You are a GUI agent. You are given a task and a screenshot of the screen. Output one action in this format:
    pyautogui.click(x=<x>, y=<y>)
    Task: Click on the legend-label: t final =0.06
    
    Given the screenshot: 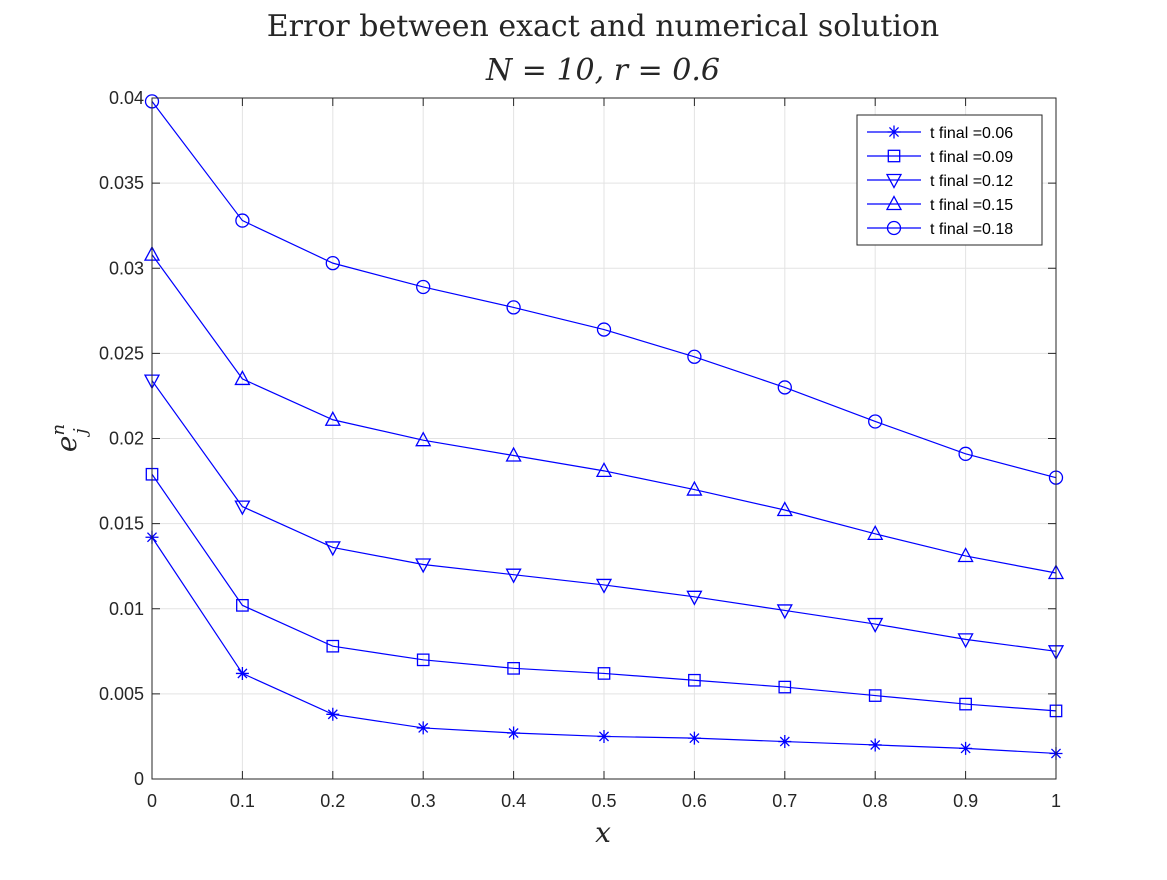 What is the action you would take?
    pyautogui.click(x=971, y=133)
    